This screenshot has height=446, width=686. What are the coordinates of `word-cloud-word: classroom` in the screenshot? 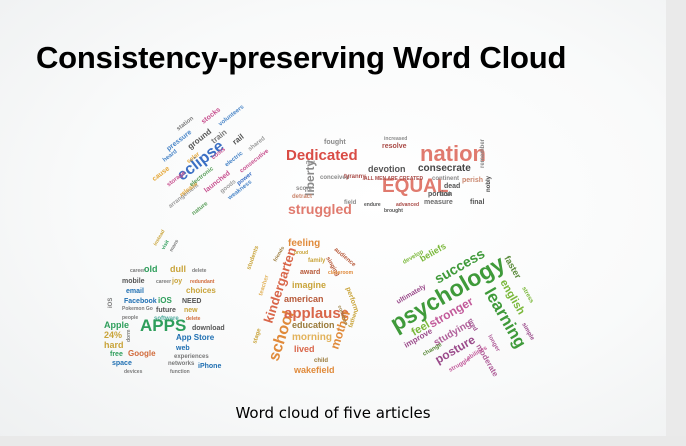 It's located at (341, 273).